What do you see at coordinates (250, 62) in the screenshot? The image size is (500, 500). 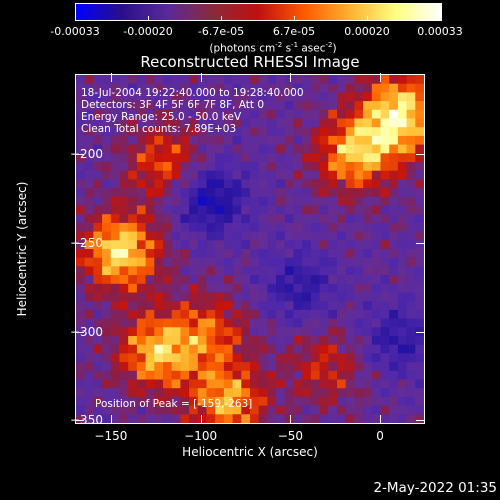 I see `chart-title: Reconstructed RHESSI Image` at bounding box center [250, 62].